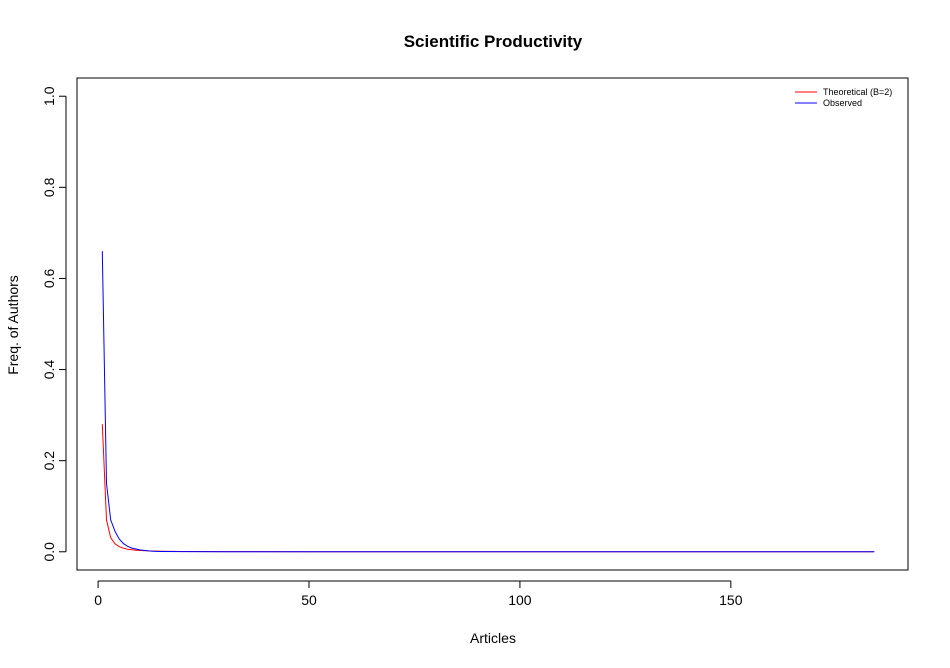 Image resolution: width=950 pixels, height=668 pixels. What do you see at coordinates (493, 41) in the screenshot?
I see `chart-title: Scientific Productivity` at bounding box center [493, 41].